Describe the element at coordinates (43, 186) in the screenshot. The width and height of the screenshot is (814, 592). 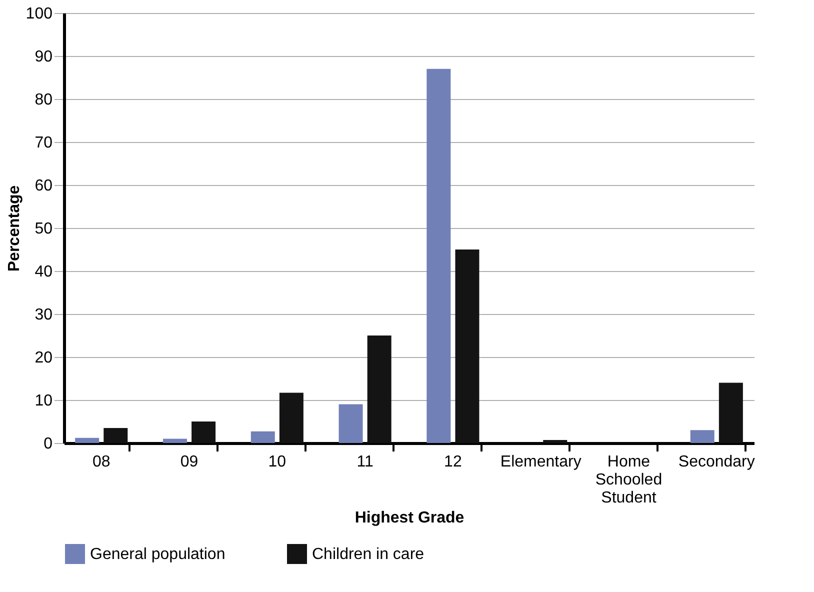
I see `y-tick-label: 60` at that location.